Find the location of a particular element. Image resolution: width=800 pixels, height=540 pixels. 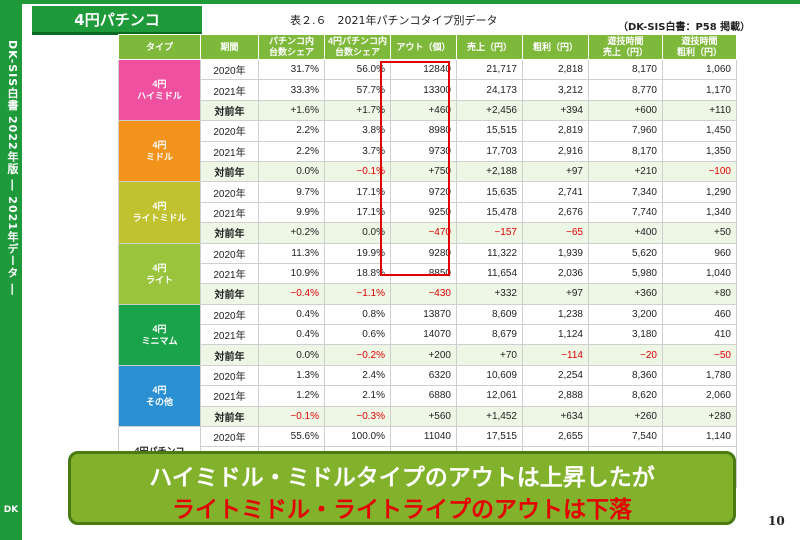

value-cell: 17,703 is located at coordinates (489, 151).